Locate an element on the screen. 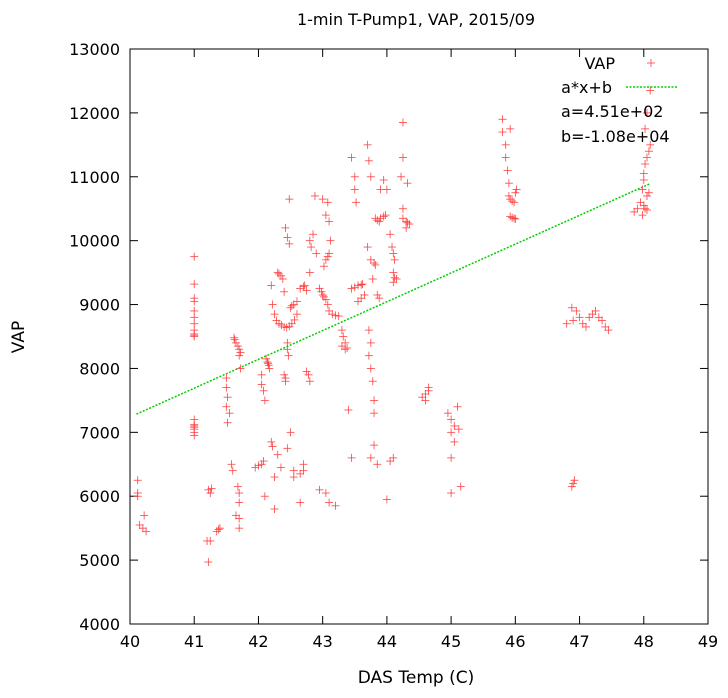 This screenshot has width=728, height=698. x-tick-label: 47 is located at coordinates (579, 641).